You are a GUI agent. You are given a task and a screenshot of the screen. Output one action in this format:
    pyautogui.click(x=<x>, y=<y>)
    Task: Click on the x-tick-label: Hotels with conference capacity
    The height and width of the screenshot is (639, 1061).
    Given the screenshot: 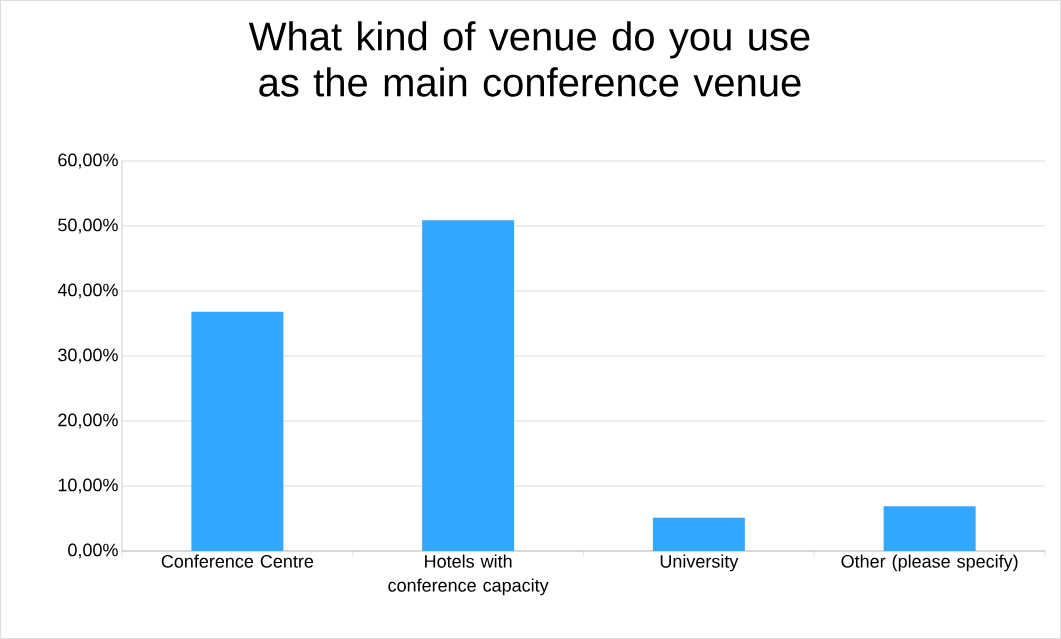 What is the action you would take?
    pyautogui.click(x=468, y=575)
    